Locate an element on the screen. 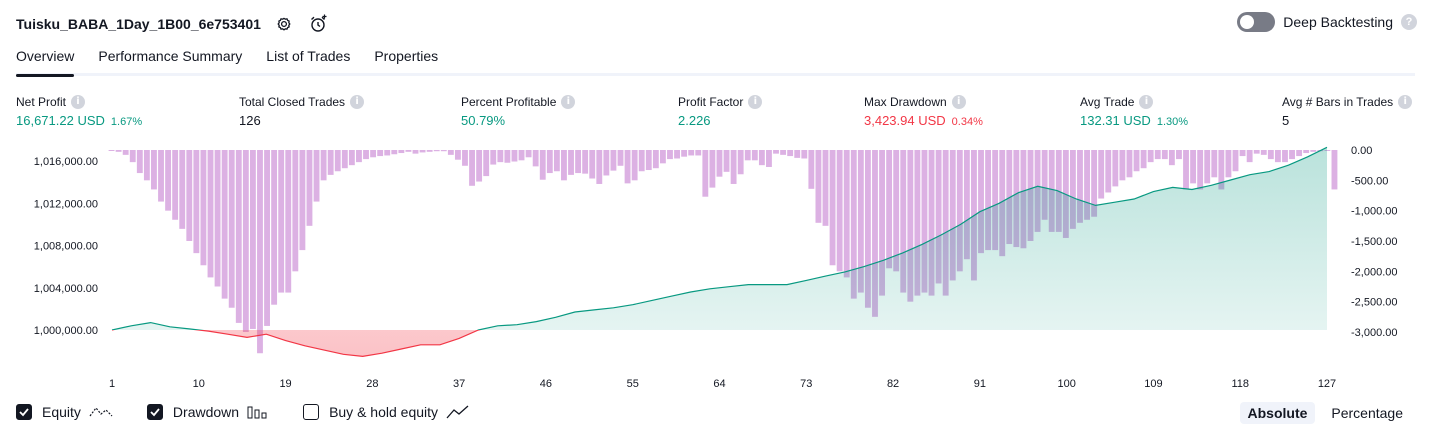 Image resolution: width=1431 pixels, height=438 pixels. metric-label: Net Profit is located at coordinates (41, 101).